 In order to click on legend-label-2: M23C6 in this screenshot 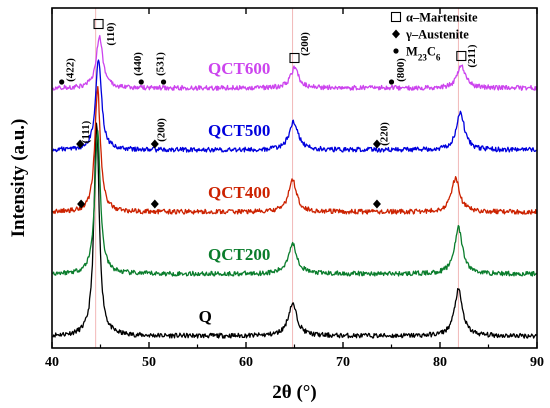, I will do `click(423, 54)`.